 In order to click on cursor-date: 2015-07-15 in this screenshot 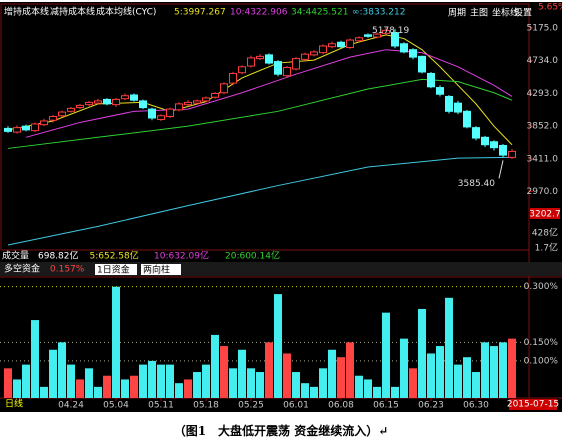, I will do `click(533, 405)`.